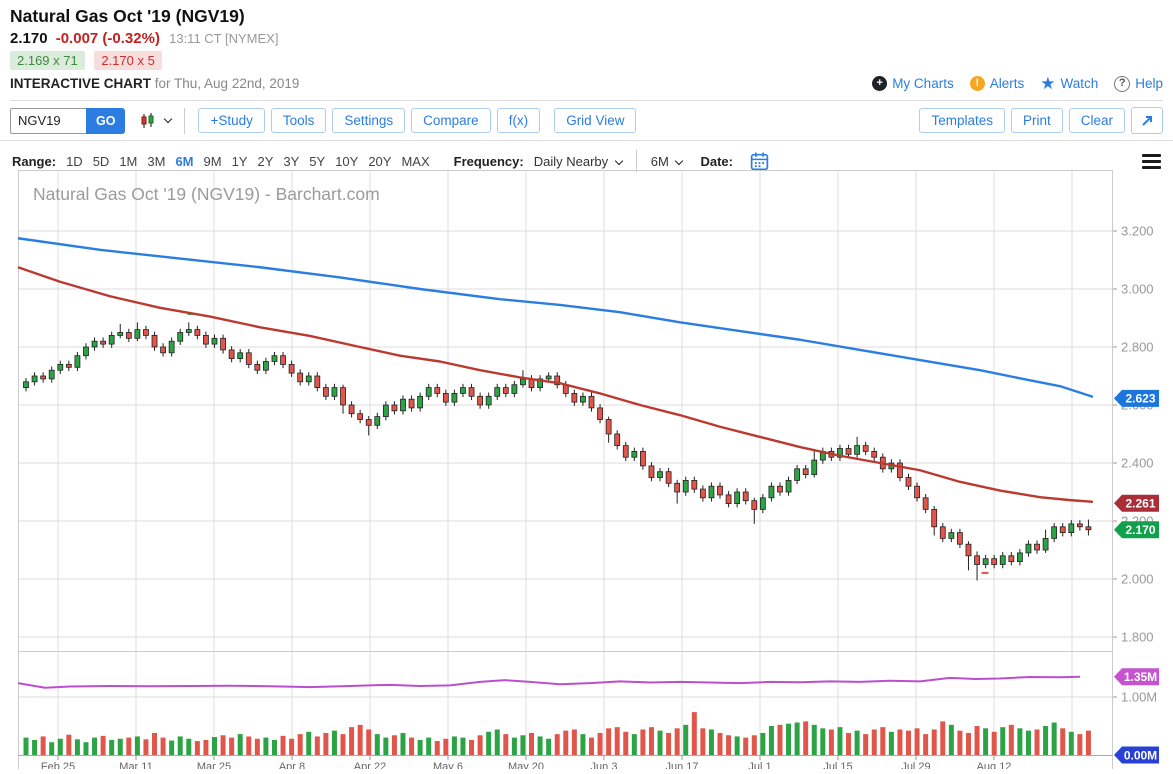 This screenshot has height=774, width=1173. I want to click on page-title: Natural Gas Oct '19 (NGV19), so click(127, 16).